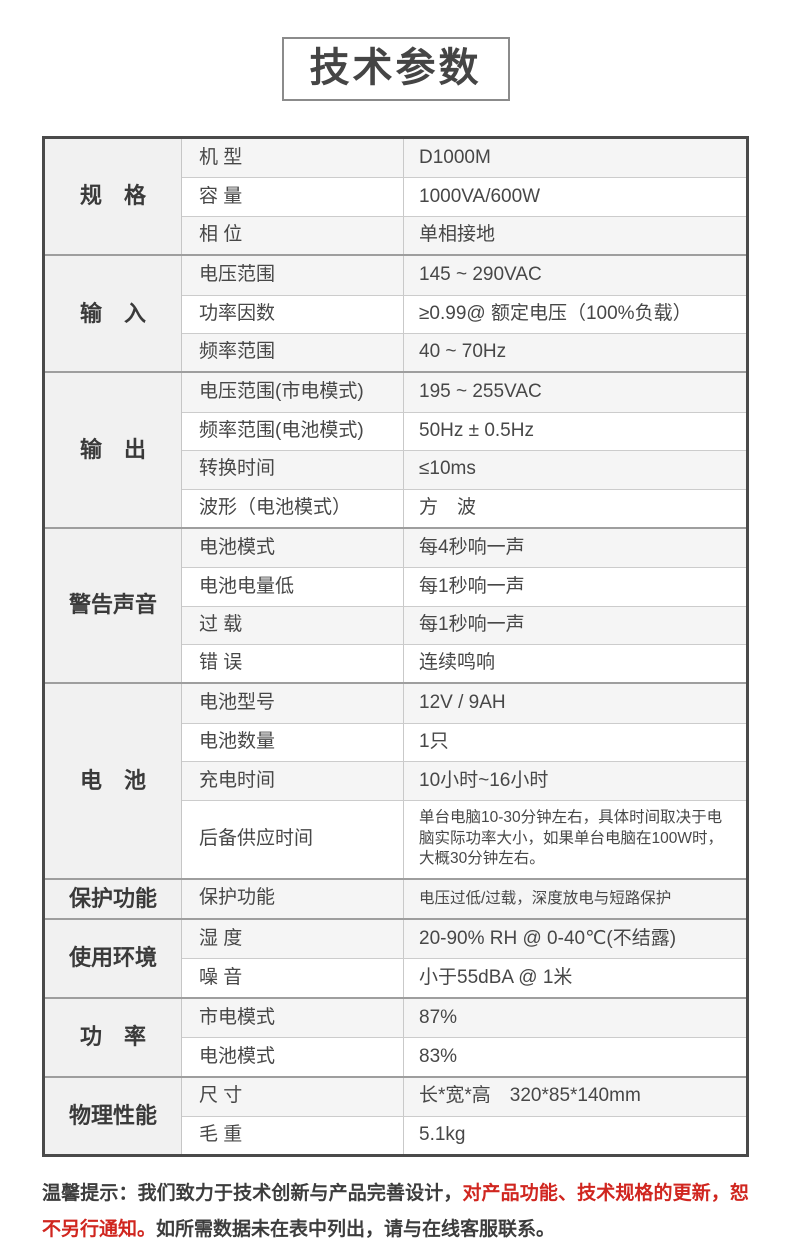 The width and height of the screenshot is (790, 1247). I want to click on spec-value: 50Hz ± 0.5Hz, so click(476, 431).